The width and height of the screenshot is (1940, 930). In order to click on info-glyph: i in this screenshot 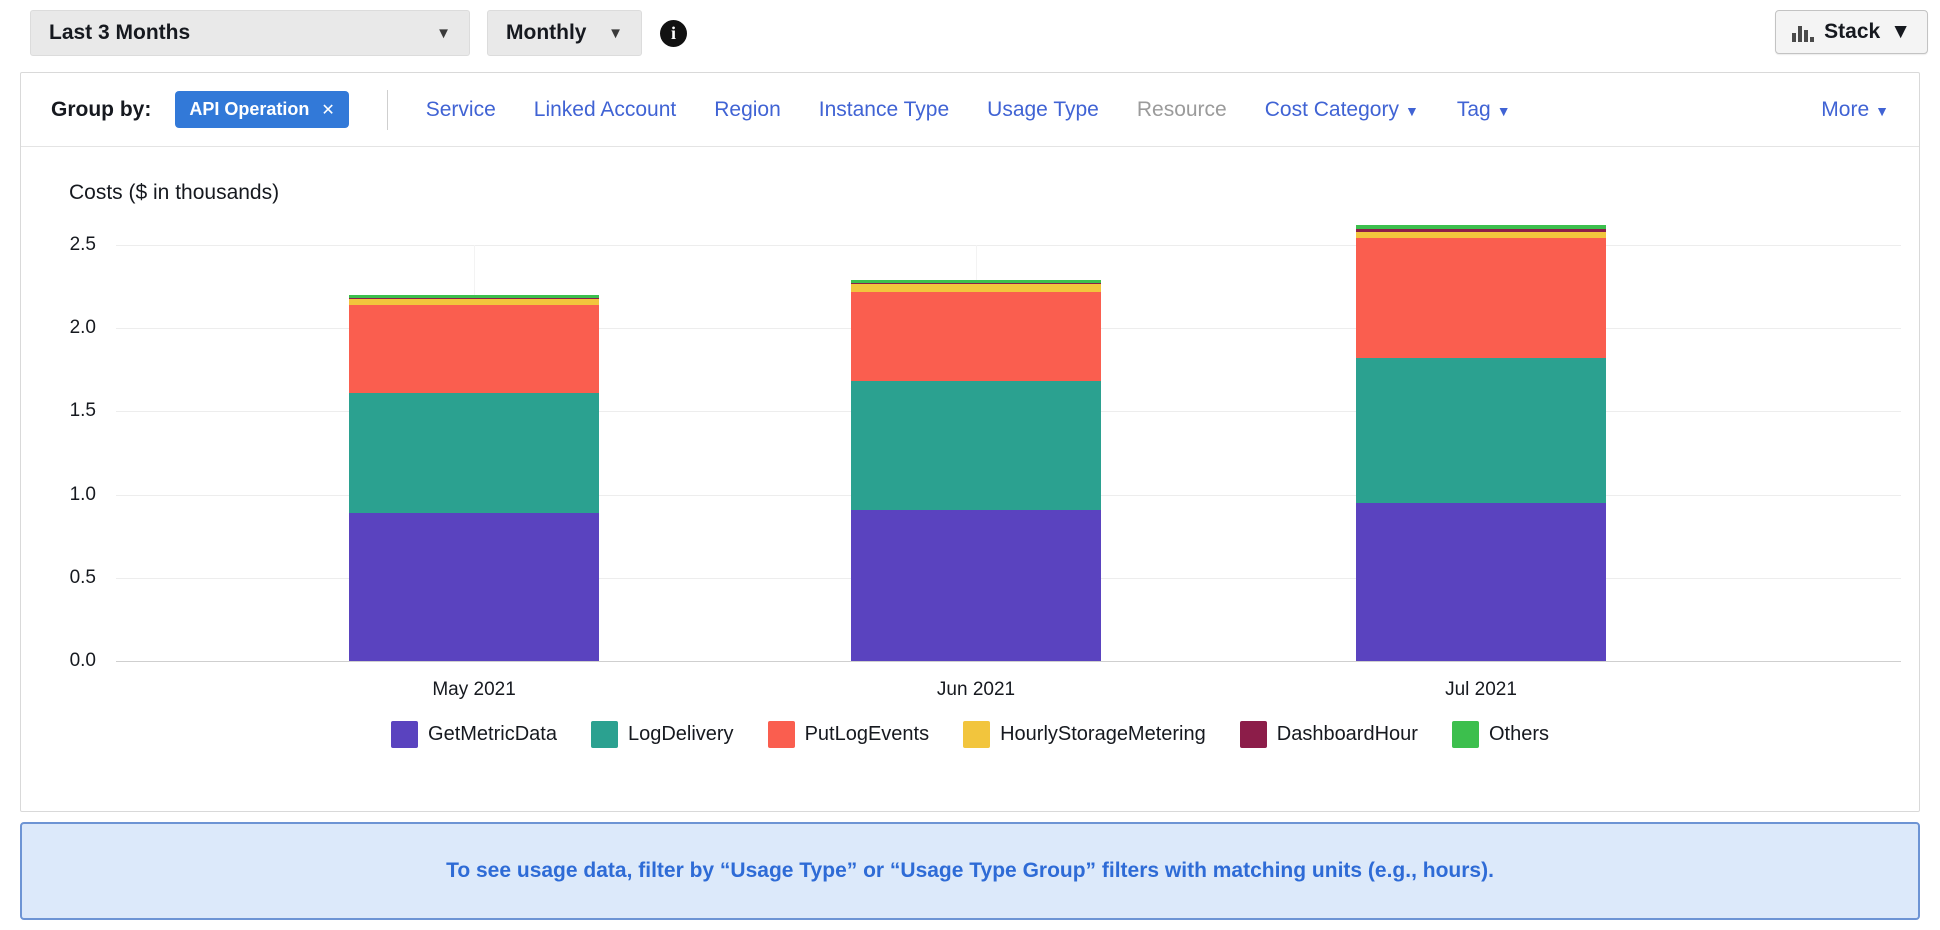, I will do `click(673, 33)`.